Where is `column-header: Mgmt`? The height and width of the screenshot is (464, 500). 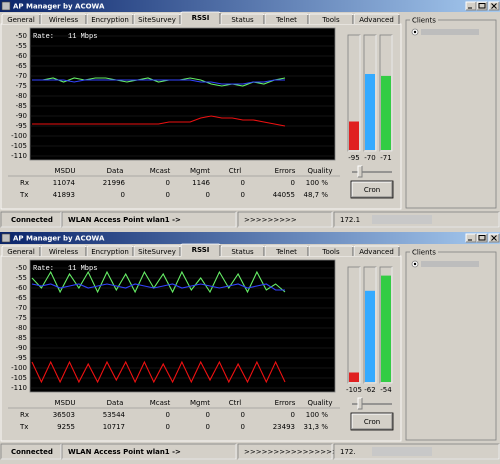 column-header: Mgmt is located at coordinates (200, 403).